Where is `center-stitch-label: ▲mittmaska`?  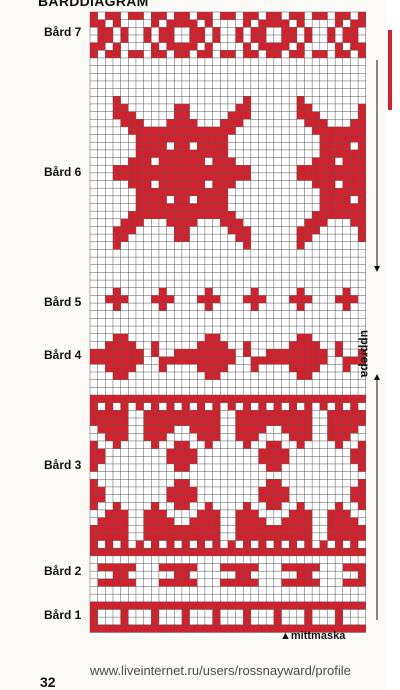 center-stitch-label: ▲mittmaska is located at coordinates (313, 636).